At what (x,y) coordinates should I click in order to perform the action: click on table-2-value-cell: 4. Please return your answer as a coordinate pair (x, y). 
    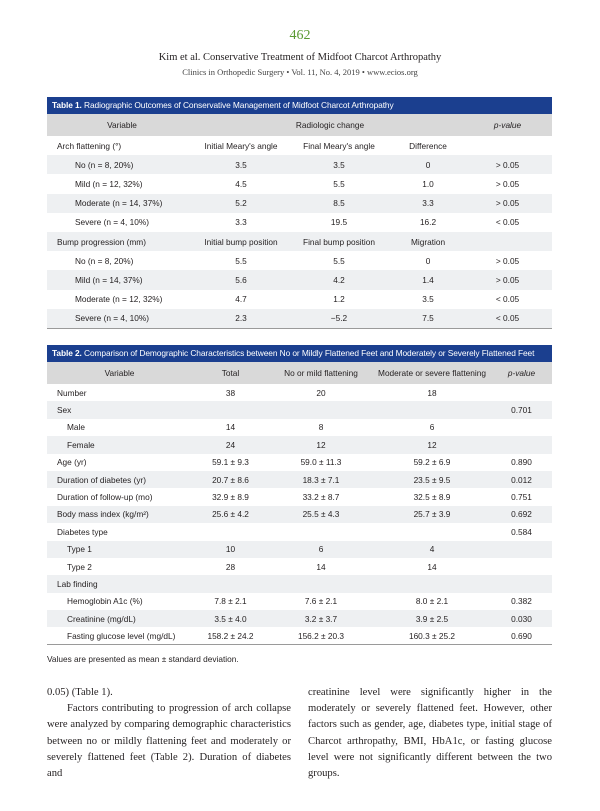
    Looking at the image, I should click on (432, 549).